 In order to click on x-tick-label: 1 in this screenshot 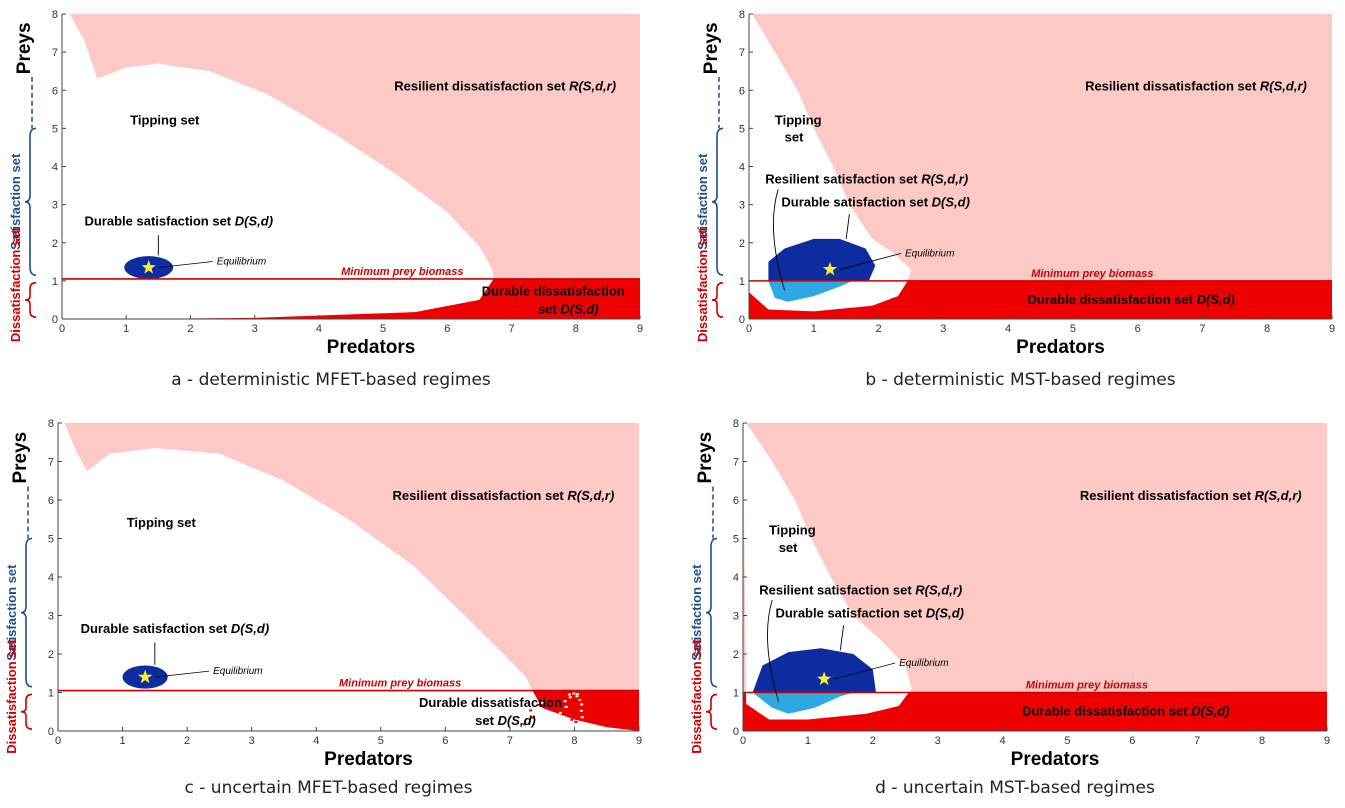, I will do `click(126, 329)`.